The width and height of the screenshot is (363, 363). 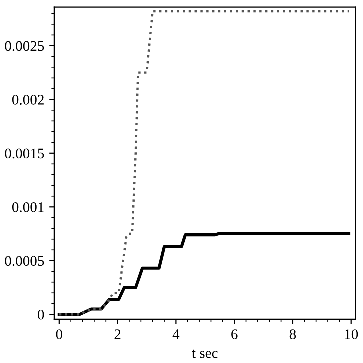 What do you see at coordinates (24, 153) in the screenshot?
I see `y-tick-label: 0.0015` at bounding box center [24, 153].